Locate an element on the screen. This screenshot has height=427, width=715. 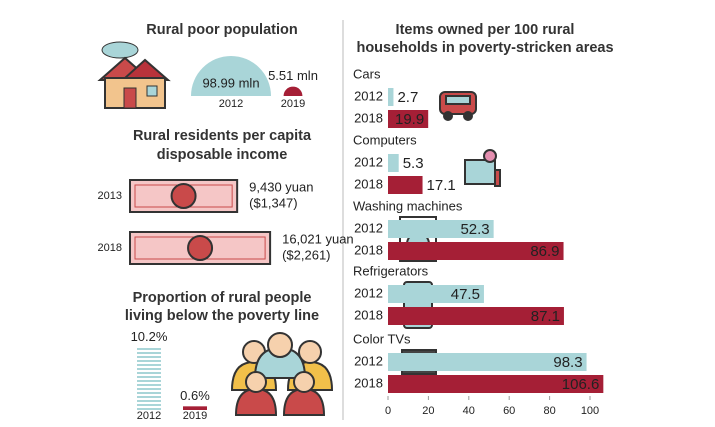
value-label: 106.6 is located at coordinates (581, 384).